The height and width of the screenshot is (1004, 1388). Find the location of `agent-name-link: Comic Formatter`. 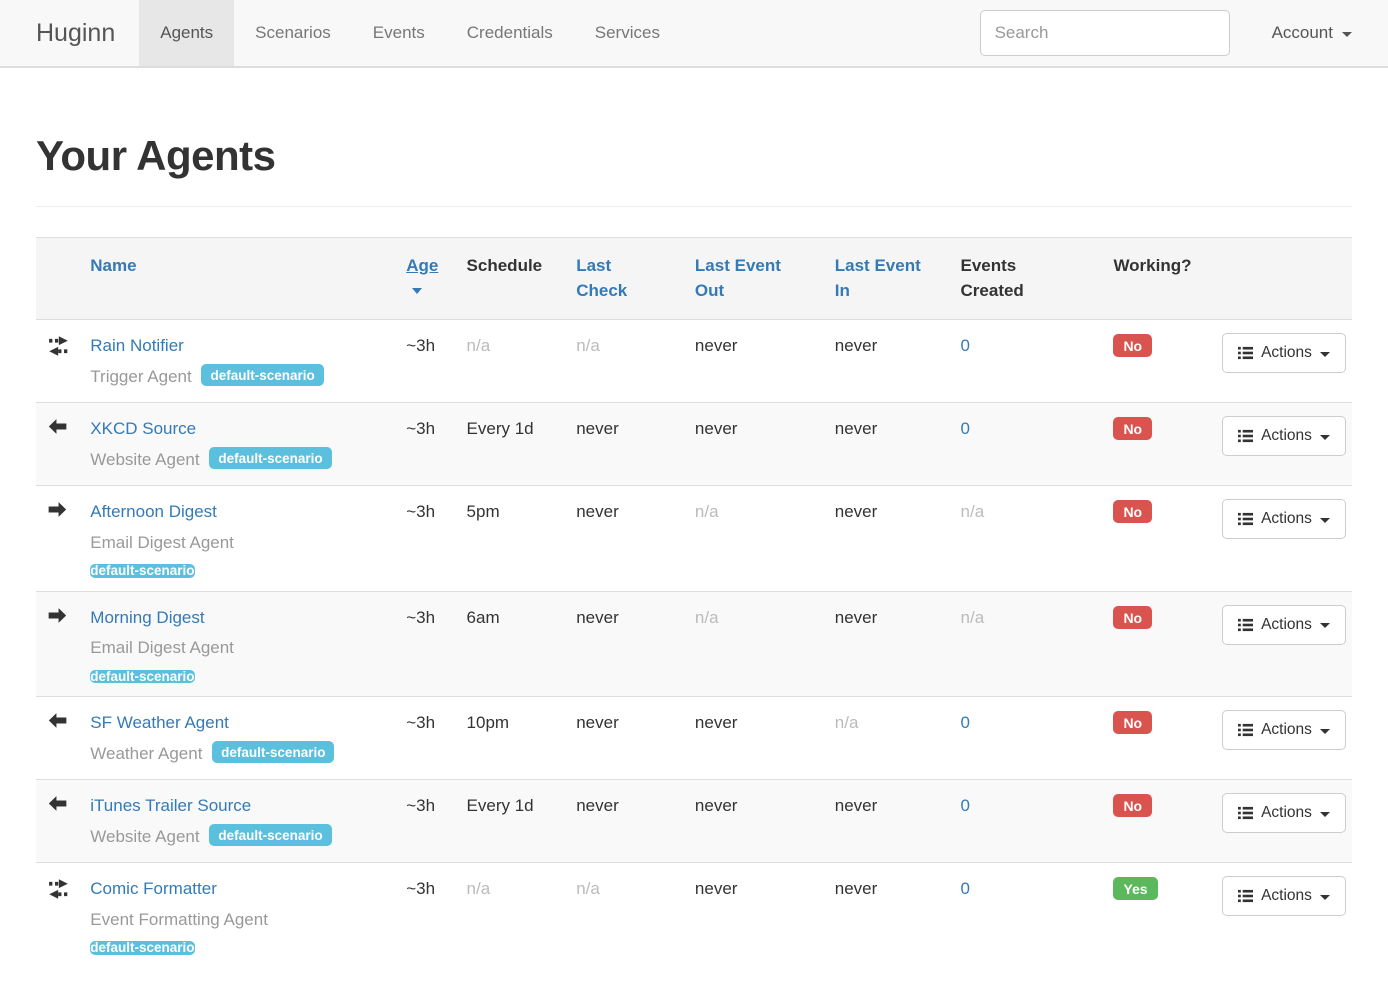

agent-name-link: Comic Formatter is located at coordinates (153, 889).